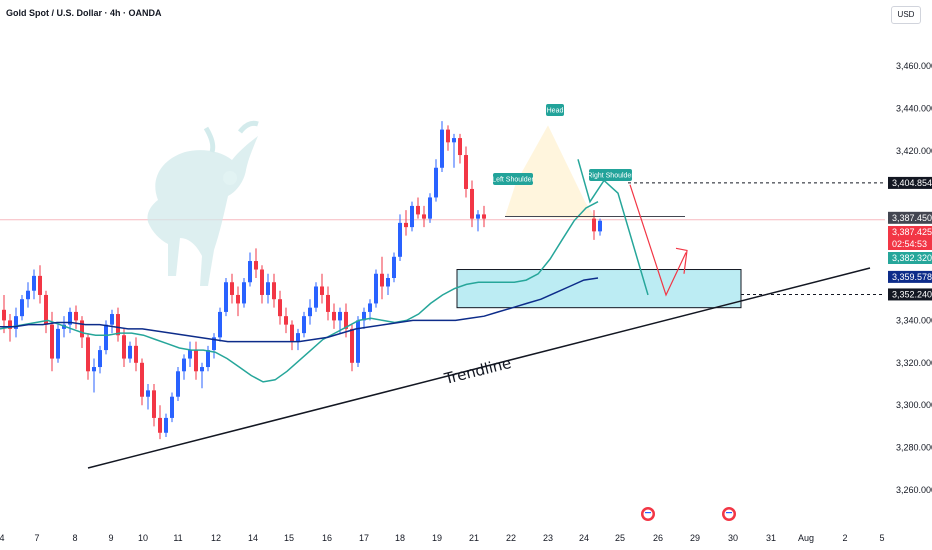  What do you see at coordinates (914, 490) in the screenshot?
I see `price-tick-label: 3,260.000` at bounding box center [914, 490].